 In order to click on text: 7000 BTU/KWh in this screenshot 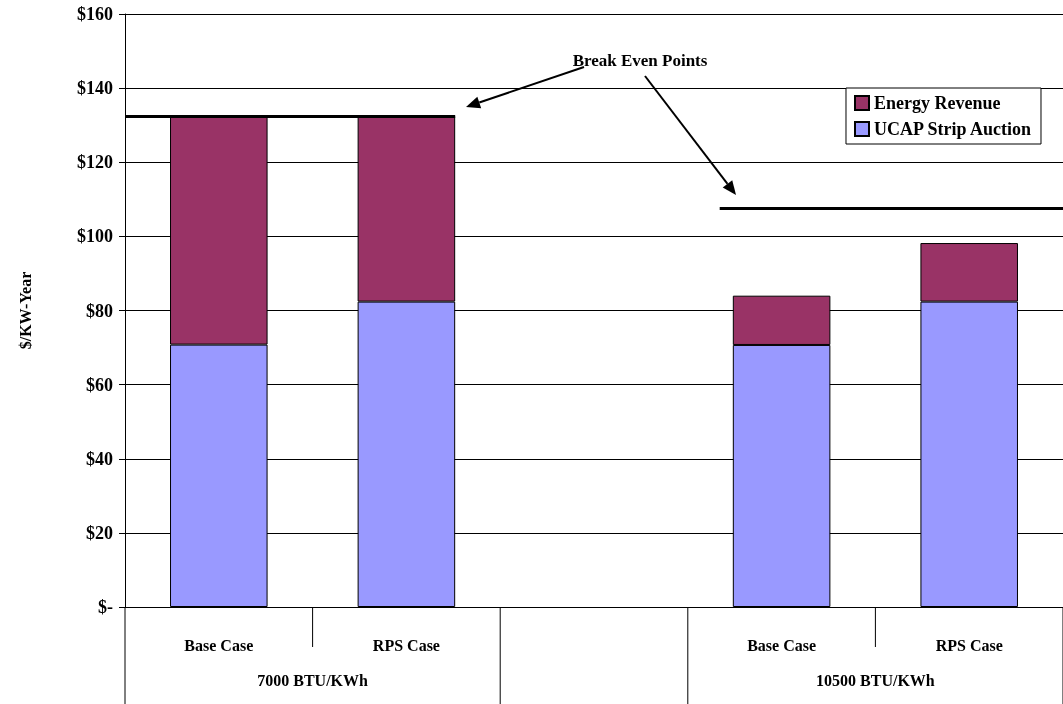, I will do `click(313, 680)`.